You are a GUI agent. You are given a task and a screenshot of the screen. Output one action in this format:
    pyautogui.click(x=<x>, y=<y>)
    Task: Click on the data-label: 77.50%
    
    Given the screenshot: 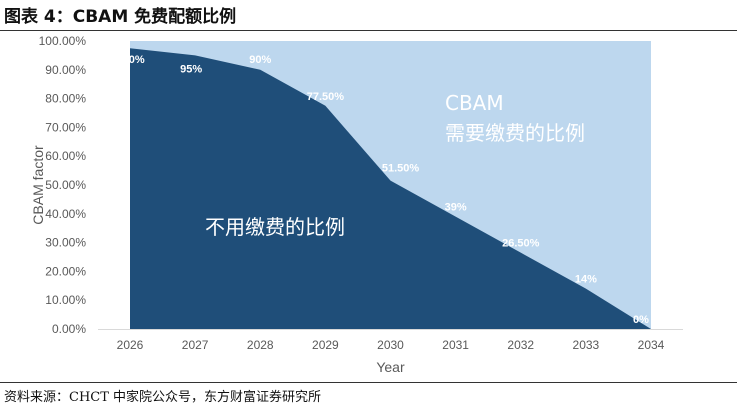 What is the action you would take?
    pyautogui.click(x=326, y=97)
    